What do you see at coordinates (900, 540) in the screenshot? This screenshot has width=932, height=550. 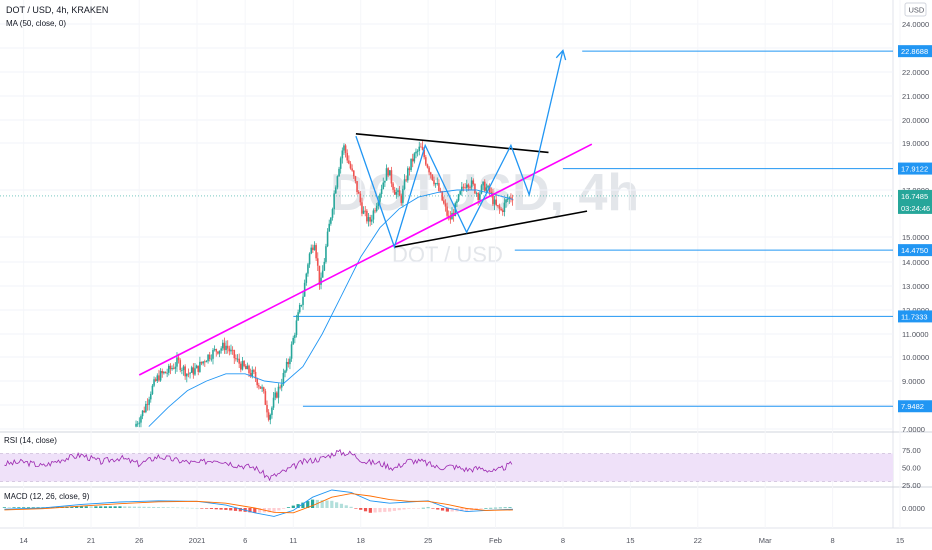 I see `time-tick-label: 15` at bounding box center [900, 540].